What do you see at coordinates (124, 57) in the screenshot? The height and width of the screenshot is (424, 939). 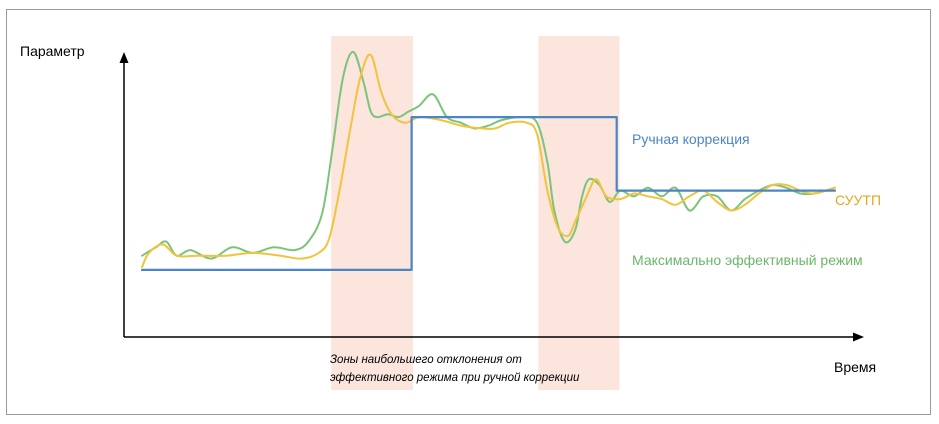 I see `y-axis-arrow` at bounding box center [124, 57].